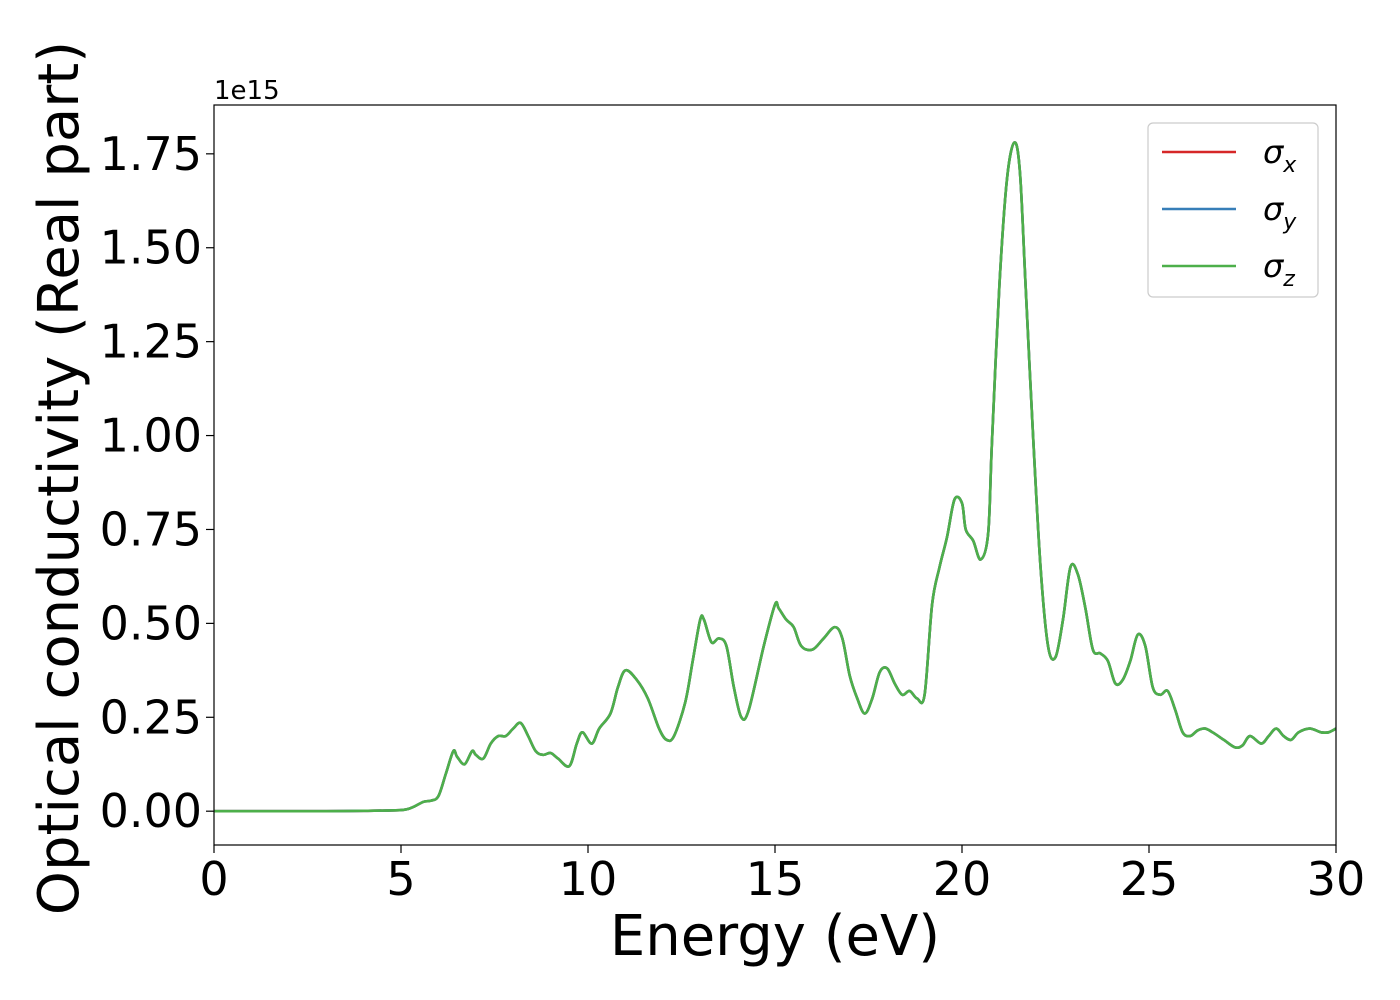  What do you see at coordinates (1233, 210) in the screenshot?
I see `legend: σx σy σz` at bounding box center [1233, 210].